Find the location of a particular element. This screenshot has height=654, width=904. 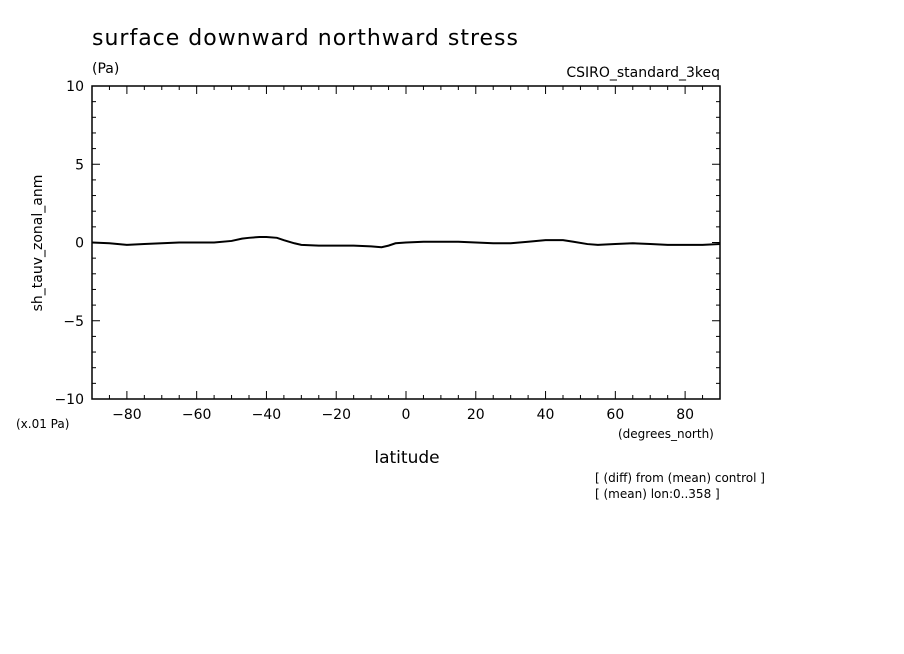

dataset-label: CSIRO_standard_3keq is located at coordinates (643, 73).